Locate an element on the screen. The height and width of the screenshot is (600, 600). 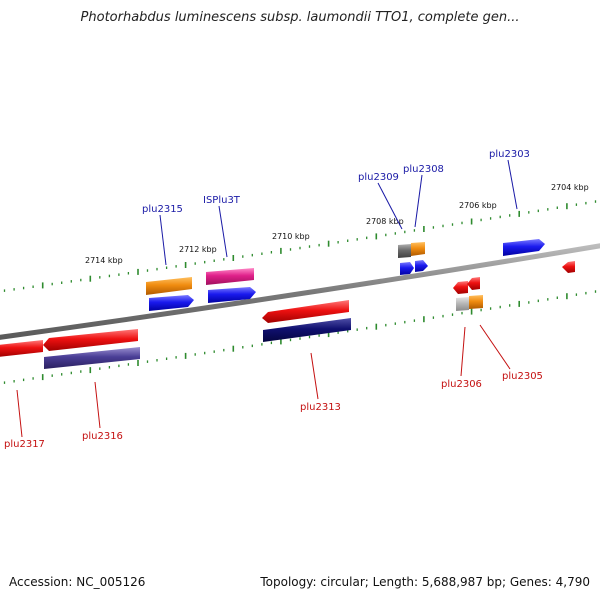
label-plu2303: plu2303 is located at coordinates (509, 154).